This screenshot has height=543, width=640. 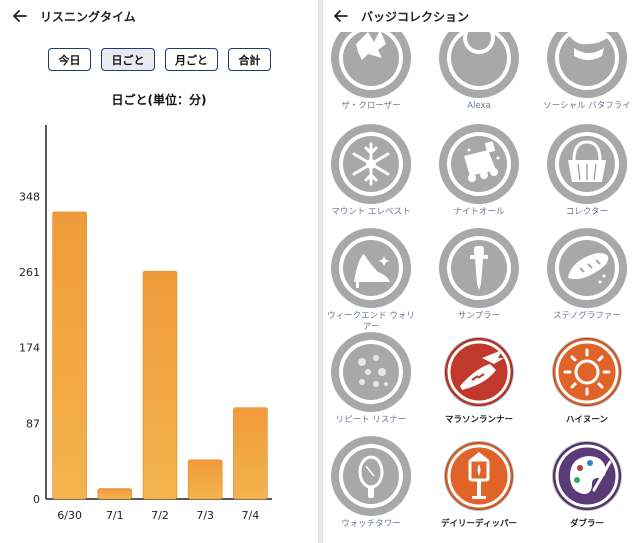 I want to click on palette-icon, so click(x=587, y=476).